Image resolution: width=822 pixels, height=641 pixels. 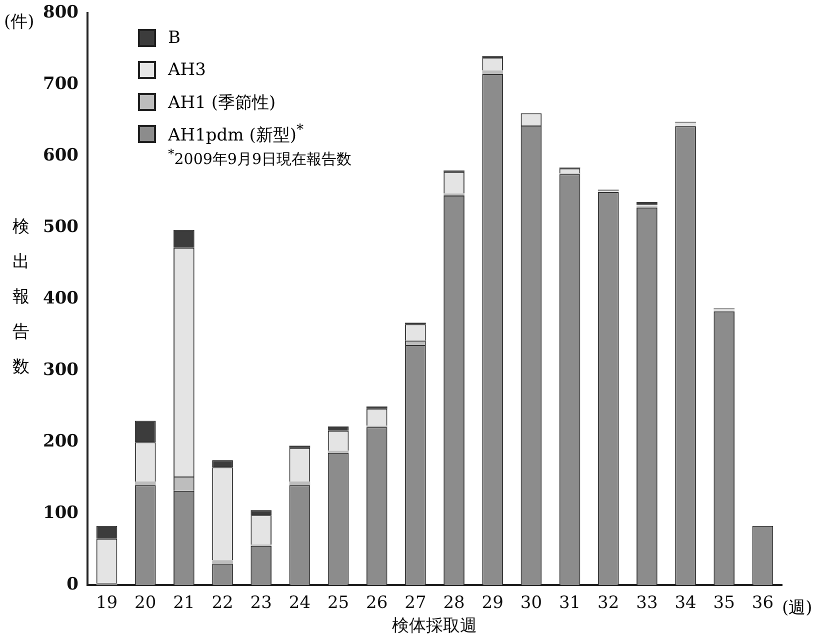 I want to click on x-tick-label: 23, so click(x=261, y=602).